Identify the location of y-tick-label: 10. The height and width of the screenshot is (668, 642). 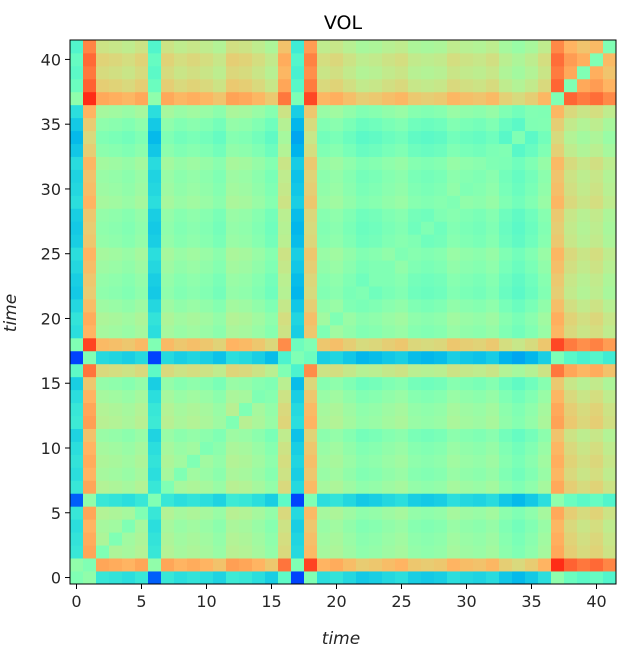
(51, 448).